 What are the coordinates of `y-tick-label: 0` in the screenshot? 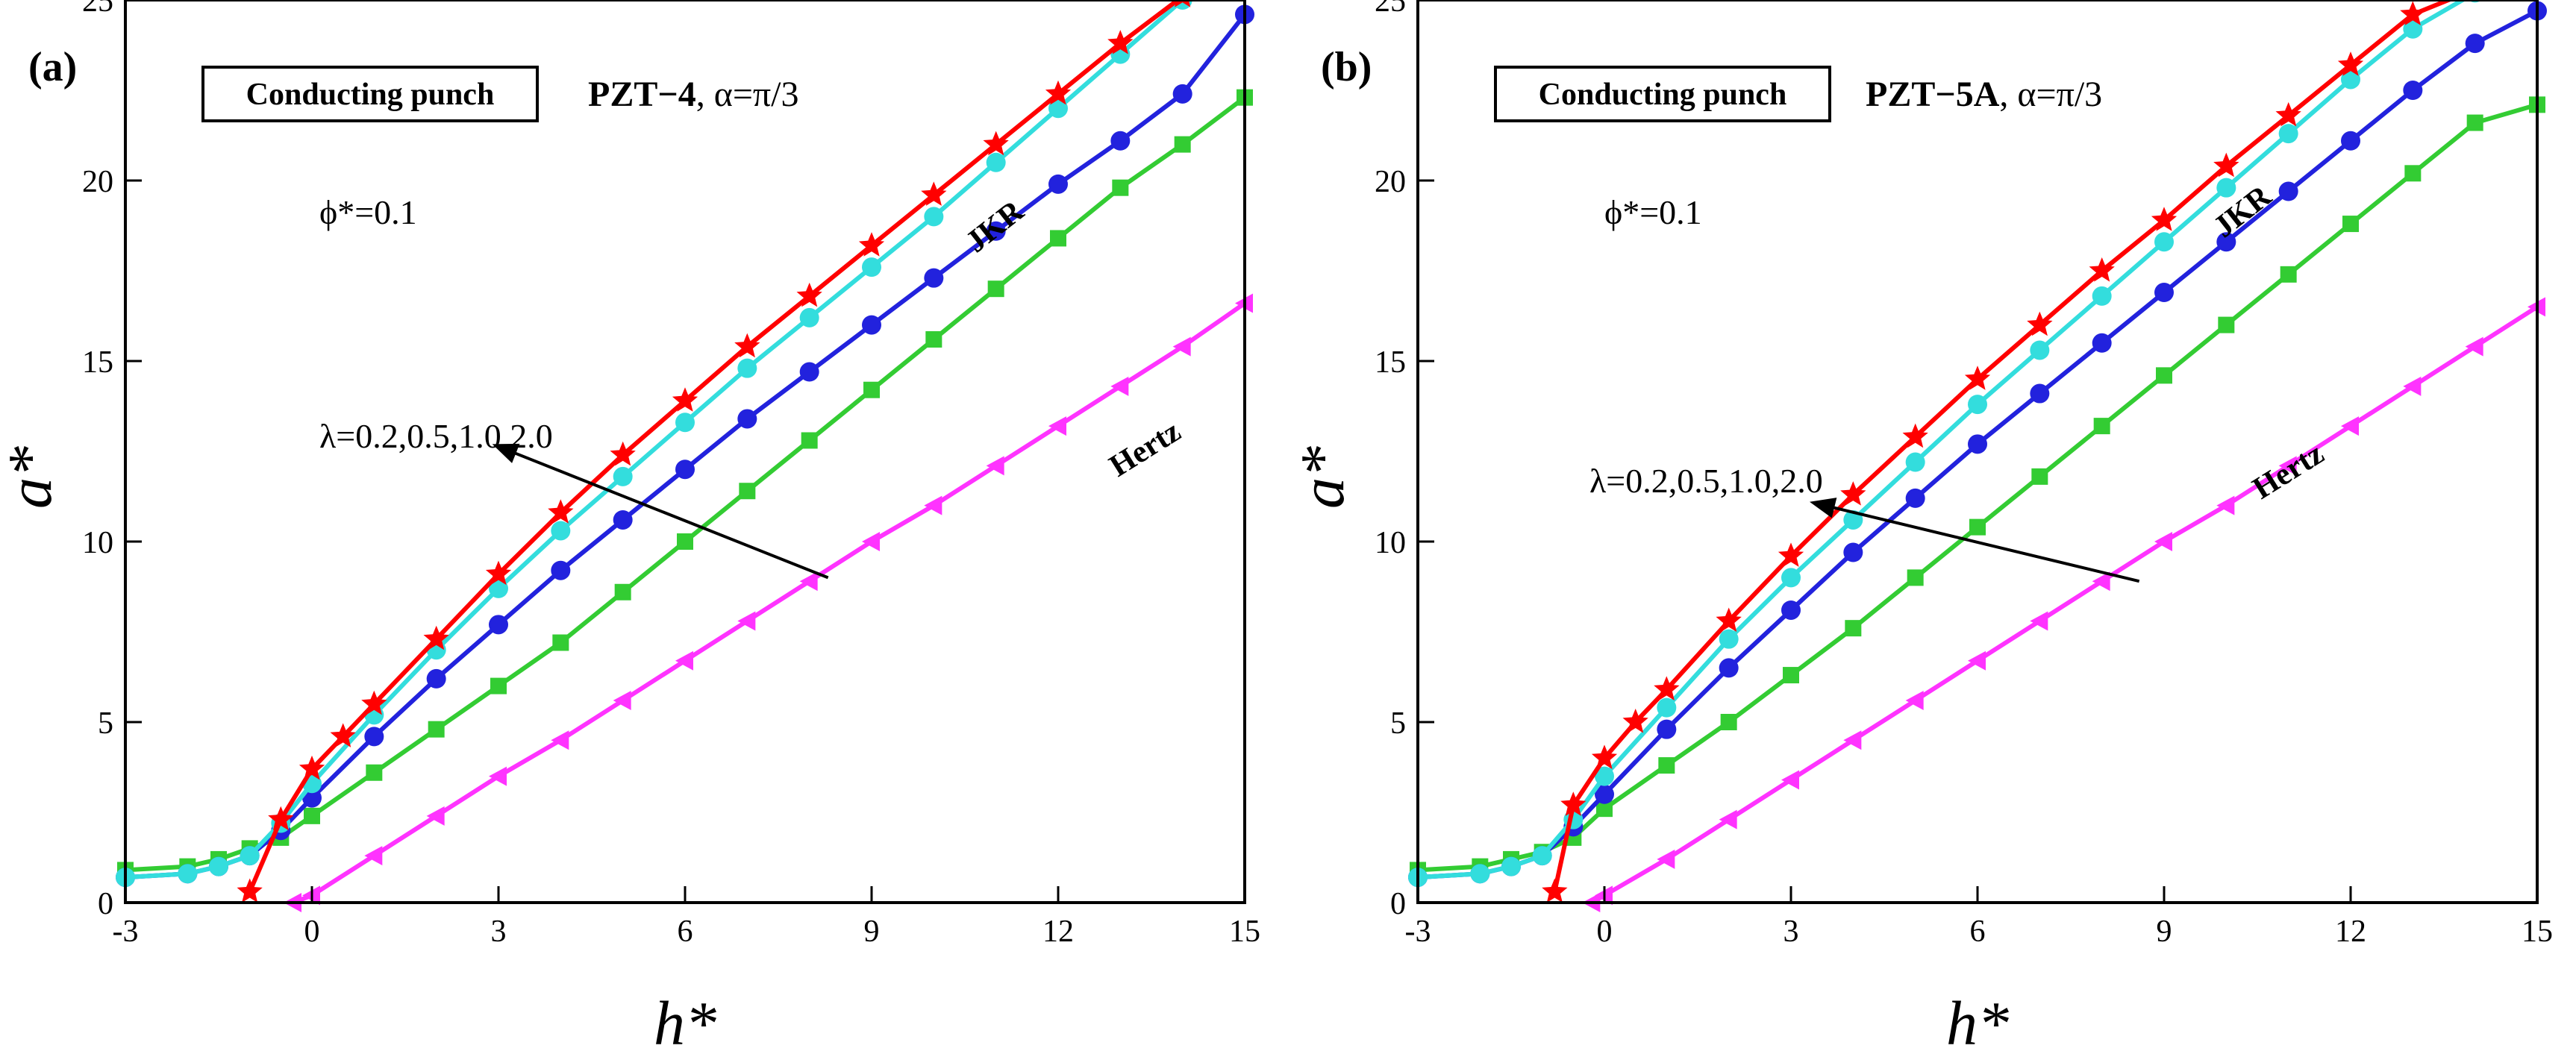 It's located at (1398, 904).